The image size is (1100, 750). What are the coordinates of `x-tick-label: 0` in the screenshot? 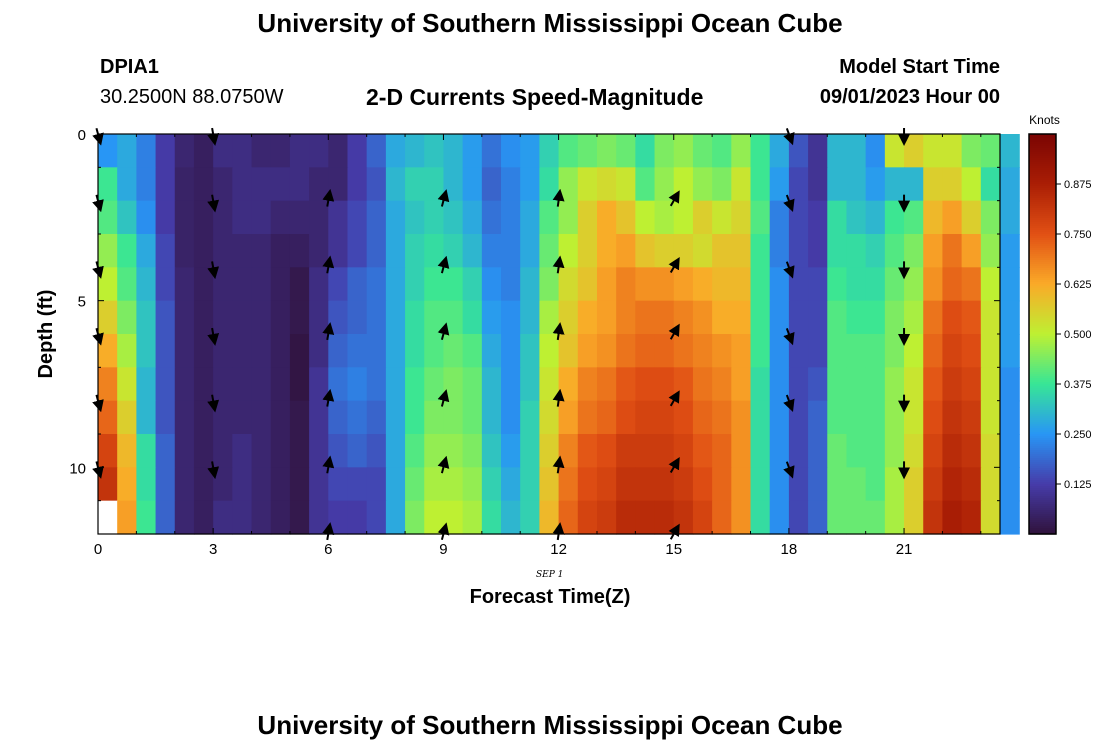 It's located at (98, 549).